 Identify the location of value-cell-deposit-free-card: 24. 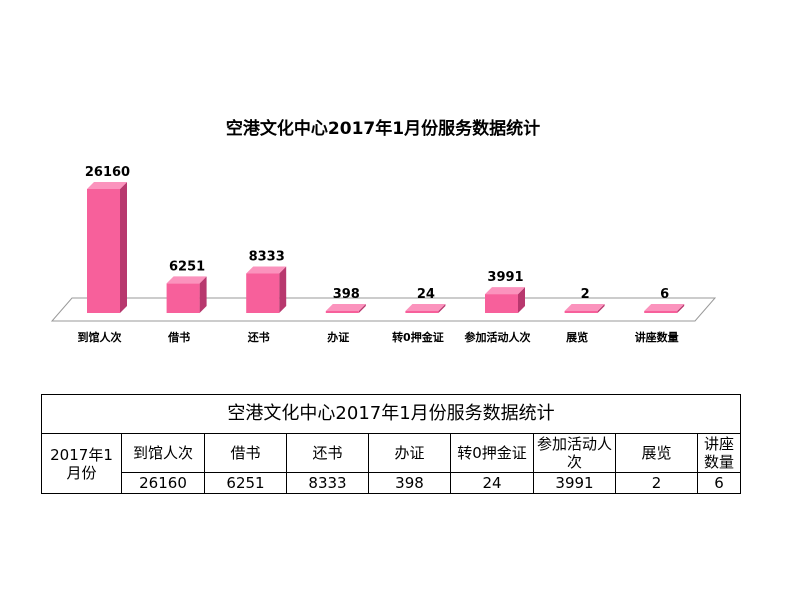
(492, 483).